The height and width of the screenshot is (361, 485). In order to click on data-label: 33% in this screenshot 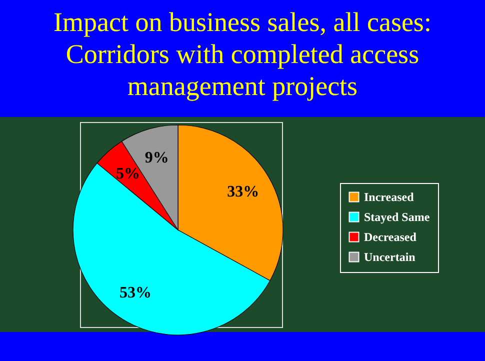, I will do `click(243, 192)`.